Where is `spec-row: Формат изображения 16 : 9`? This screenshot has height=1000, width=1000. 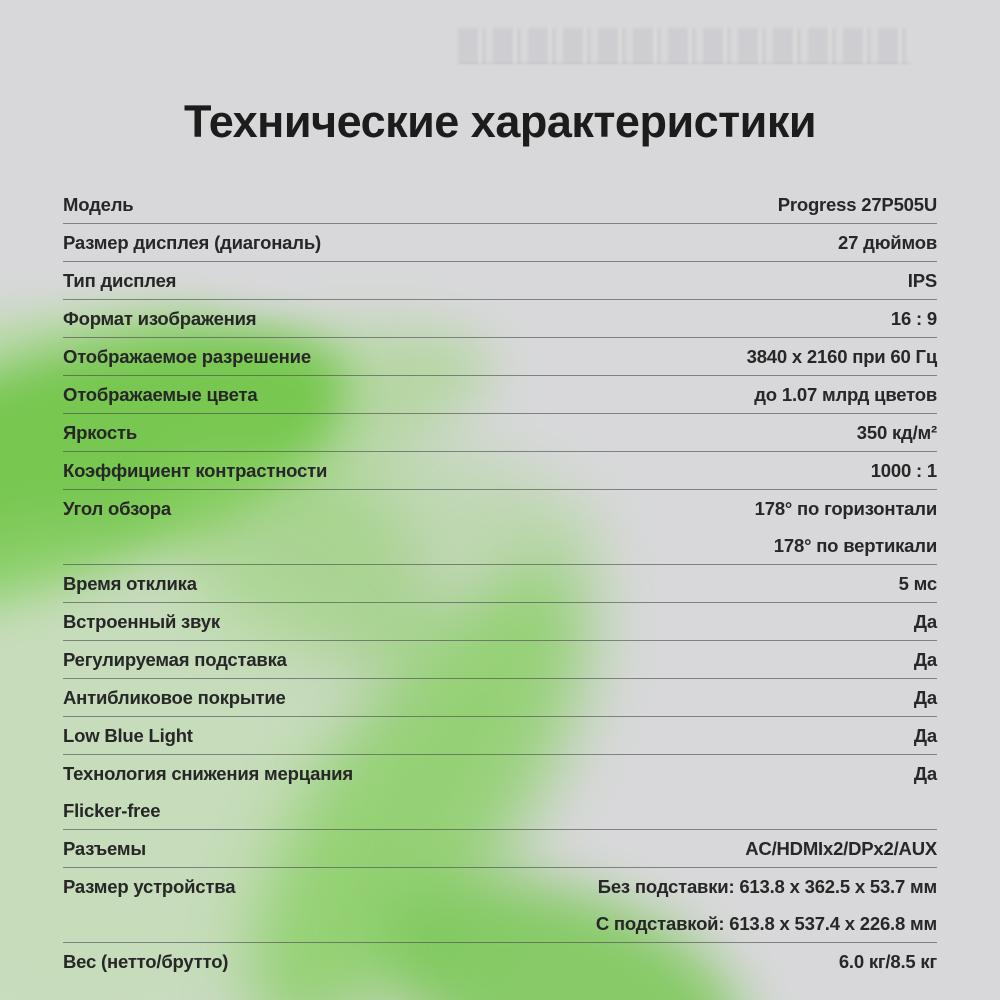
spec-row: Формат изображения 16 : 9 is located at coordinates (500, 319).